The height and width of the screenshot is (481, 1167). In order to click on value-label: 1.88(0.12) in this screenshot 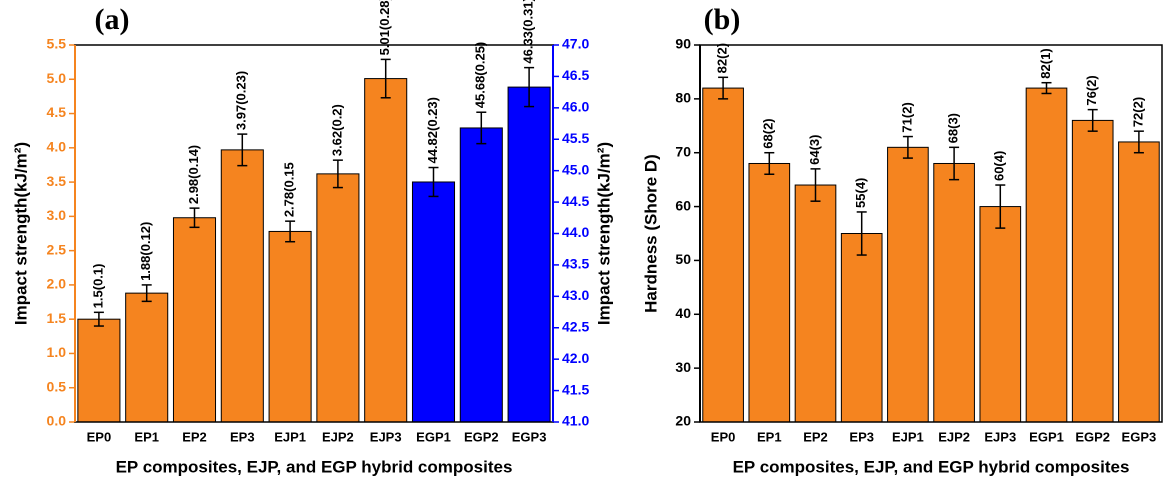, I will do `click(145, 251)`.